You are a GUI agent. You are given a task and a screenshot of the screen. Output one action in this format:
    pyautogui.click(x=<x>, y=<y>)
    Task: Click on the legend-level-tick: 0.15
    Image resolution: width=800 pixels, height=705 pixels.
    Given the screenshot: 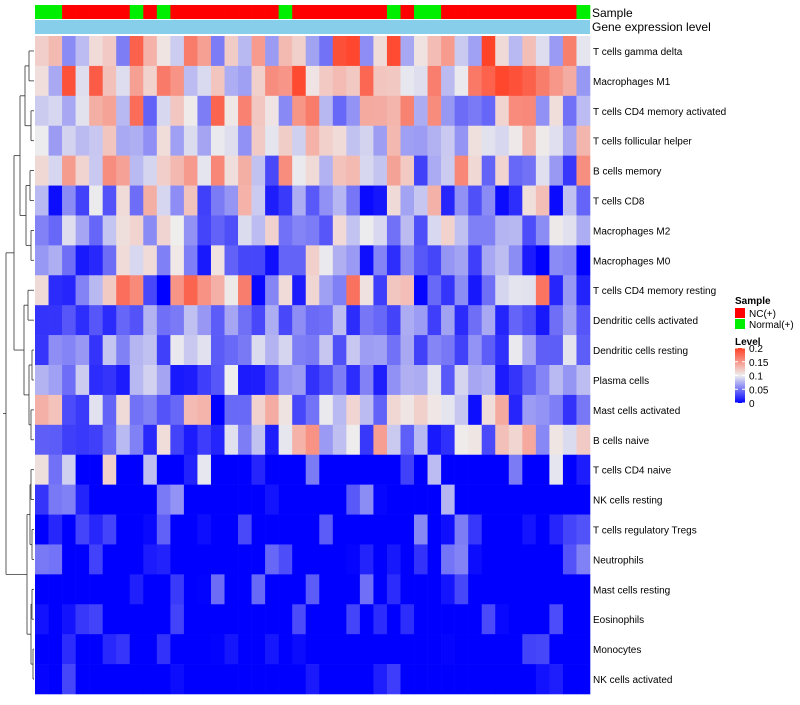 What is the action you would take?
    pyautogui.click(x=759, y=363)
    